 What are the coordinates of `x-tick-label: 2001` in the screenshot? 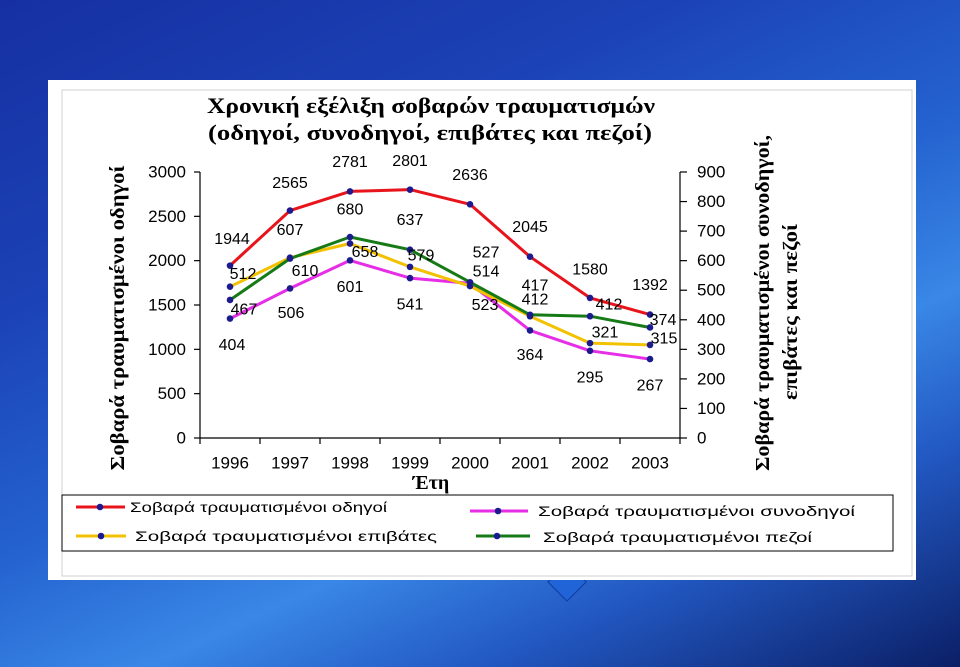 It's located at (530, 463).